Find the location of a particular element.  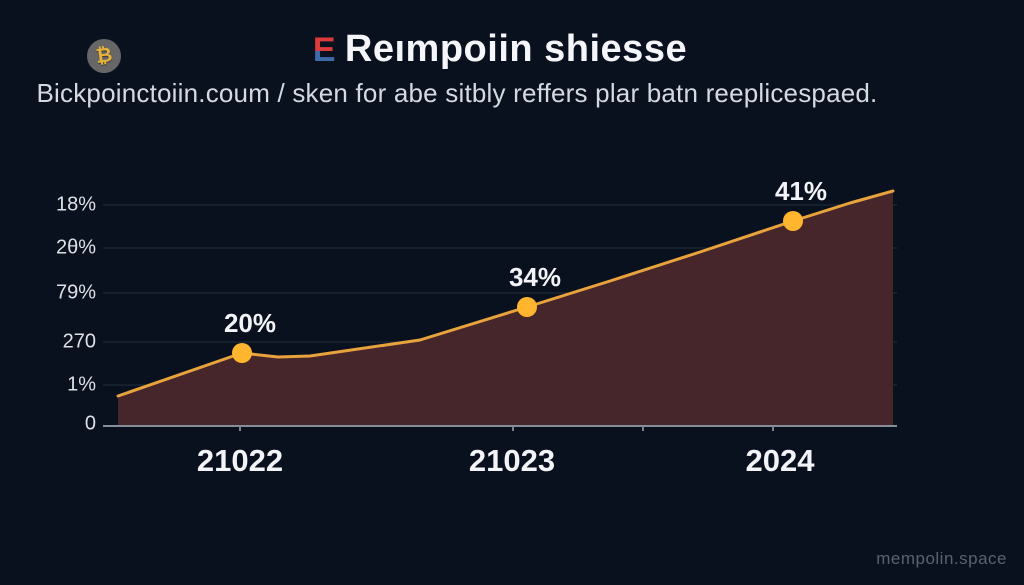

page-title: Reımpoiin shiesse is located at coordinates (516, 49).